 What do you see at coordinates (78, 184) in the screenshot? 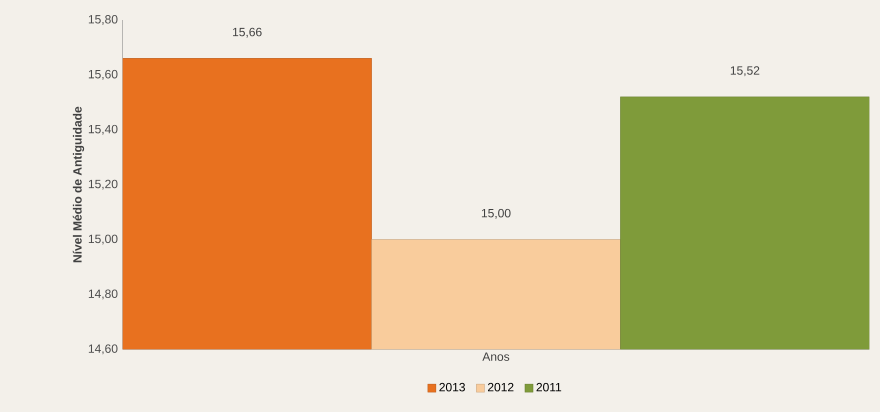
I see `y-axis-title: Nível Médio de Antiguidade` at bounding box center [78, 184].